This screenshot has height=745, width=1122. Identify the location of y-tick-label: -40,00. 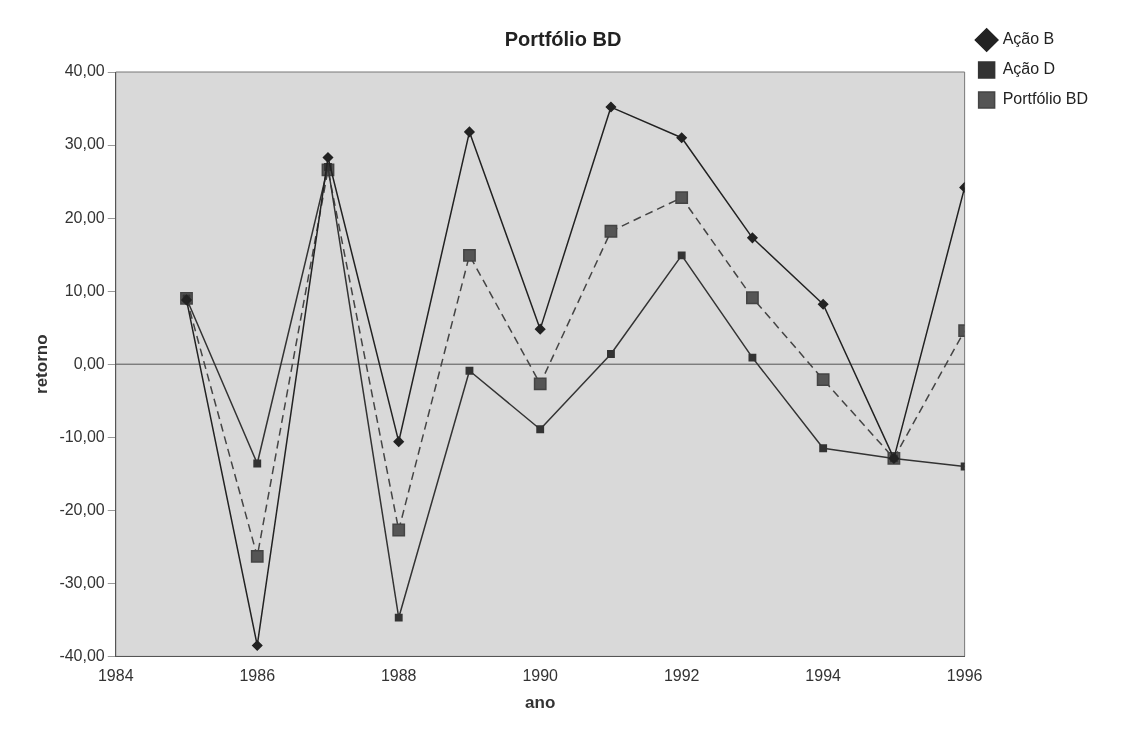
(82, 655).